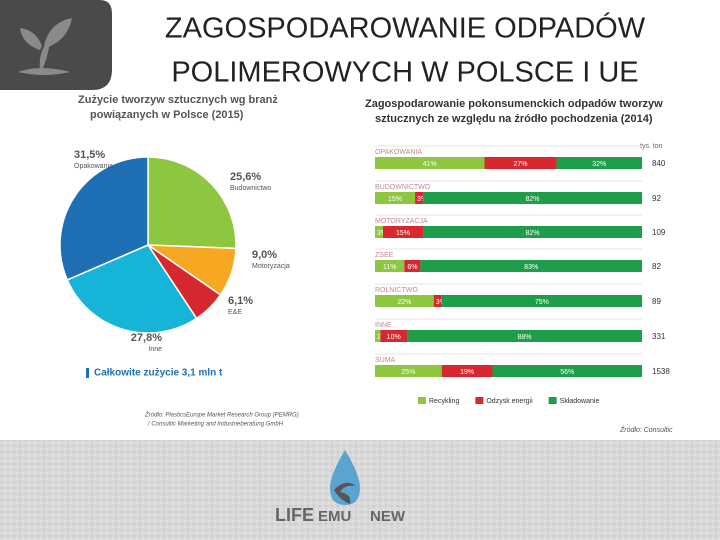 The height and width of the screenshot is (540, 720). I want to click on segment-label: 88%, so click(525, 337).